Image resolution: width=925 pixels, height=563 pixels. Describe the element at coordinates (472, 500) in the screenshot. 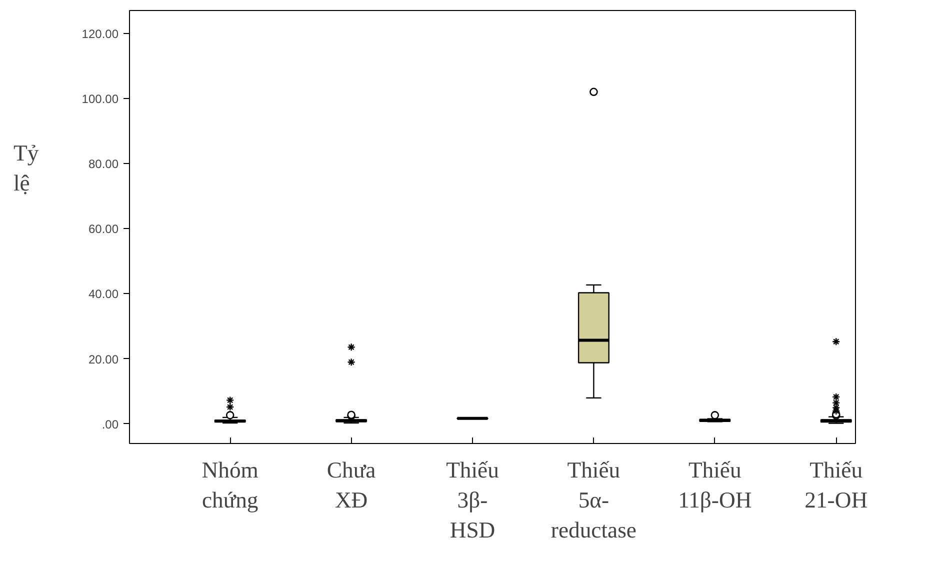

I see `x-tick-label: Thiếu 3β- HSD` at that location.